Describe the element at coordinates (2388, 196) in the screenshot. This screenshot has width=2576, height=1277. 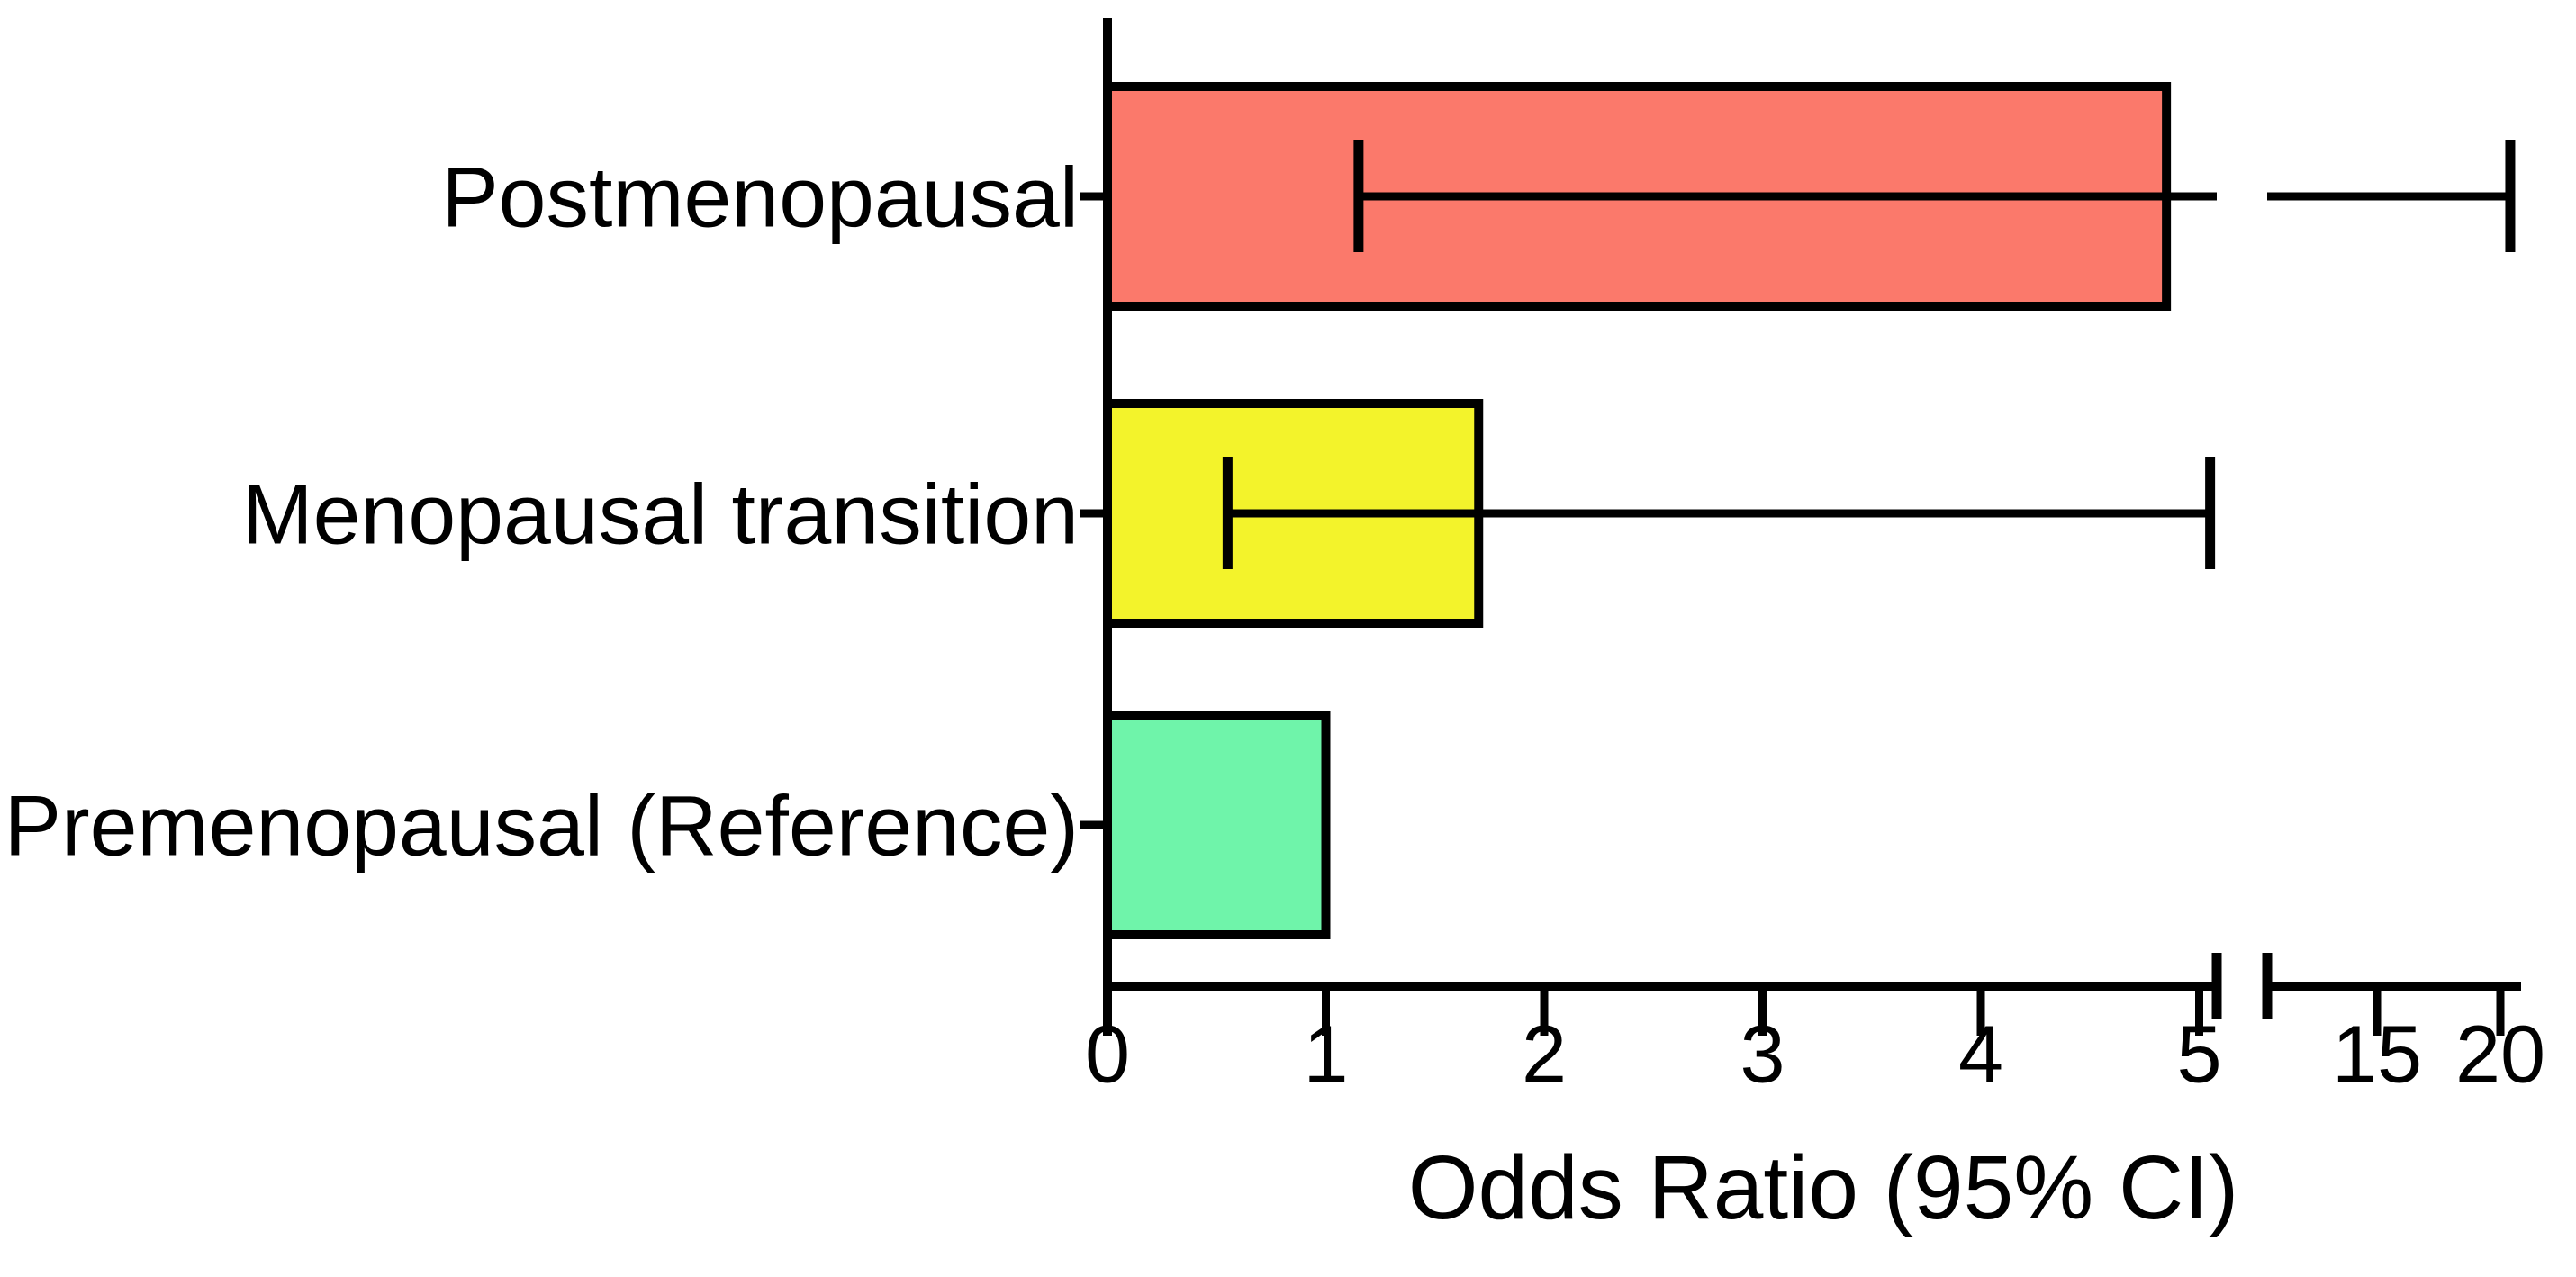
I see `error-line-0-after-break` at that location.